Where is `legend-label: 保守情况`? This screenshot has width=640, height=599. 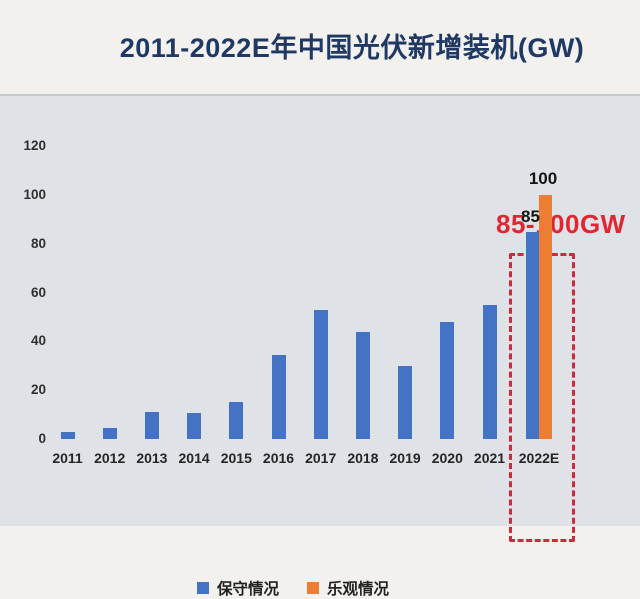 legend-label: 保守情况 is located at coordinates (247, 589).